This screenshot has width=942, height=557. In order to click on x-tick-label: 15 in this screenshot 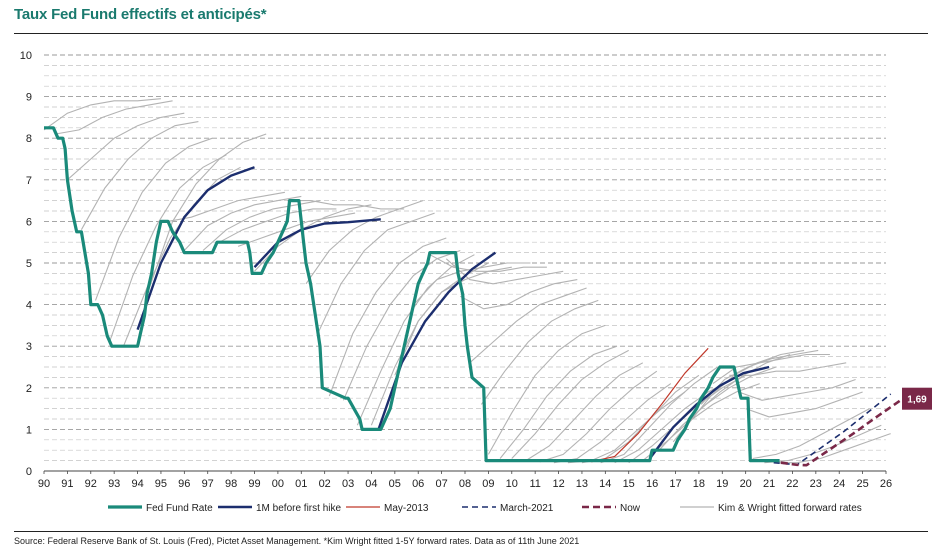, I will do `click(629, 484)`.